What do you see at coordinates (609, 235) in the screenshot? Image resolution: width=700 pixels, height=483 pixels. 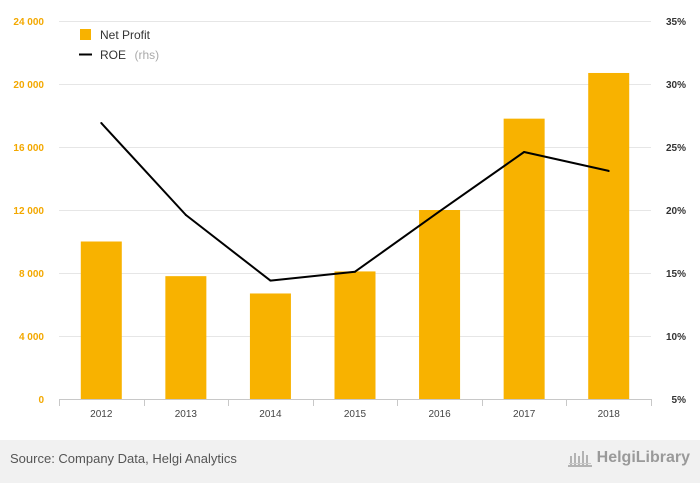 I see `bar-net-profit-2018` at bounding box center [609, 235].